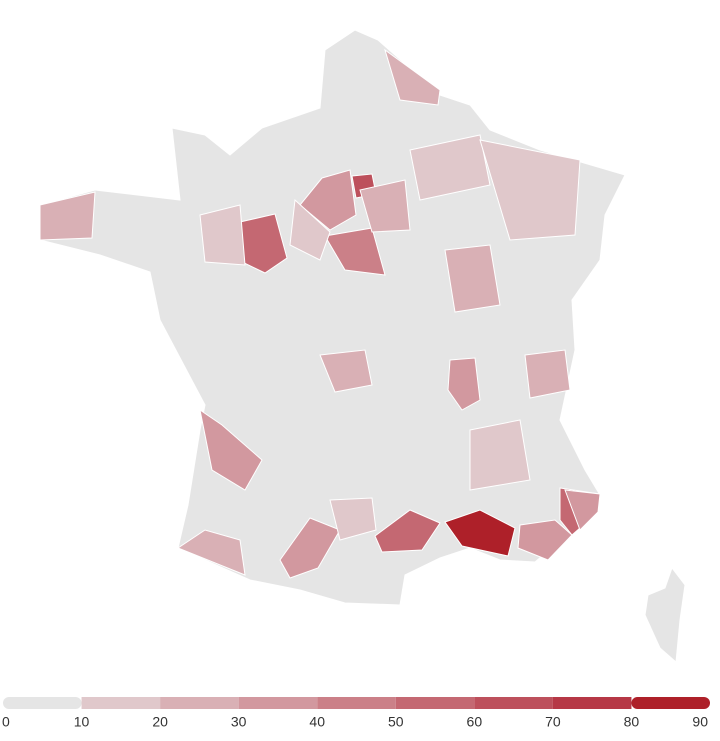  Describe the element at coordinates (239, 722) in the screenshot. I see `legend-tick-label: 30` at that location.